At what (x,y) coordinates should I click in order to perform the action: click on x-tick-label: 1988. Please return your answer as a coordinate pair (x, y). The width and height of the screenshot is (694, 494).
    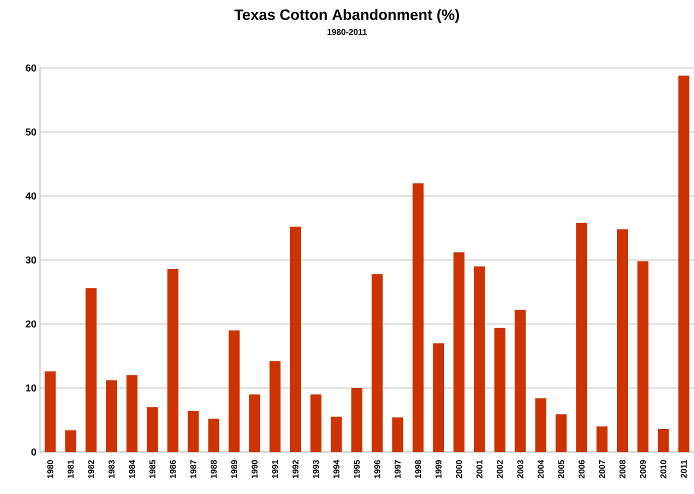
    Looking at the image, I should click on (213, 469).